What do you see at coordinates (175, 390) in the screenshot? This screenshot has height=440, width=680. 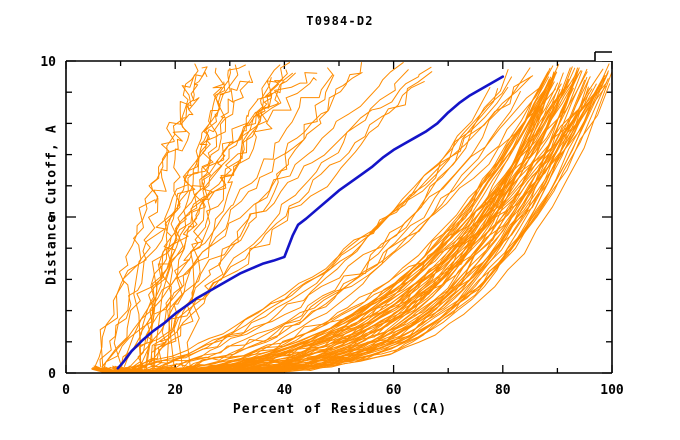 I see `x-tick-label: 20` at bounding box center [175, 390].